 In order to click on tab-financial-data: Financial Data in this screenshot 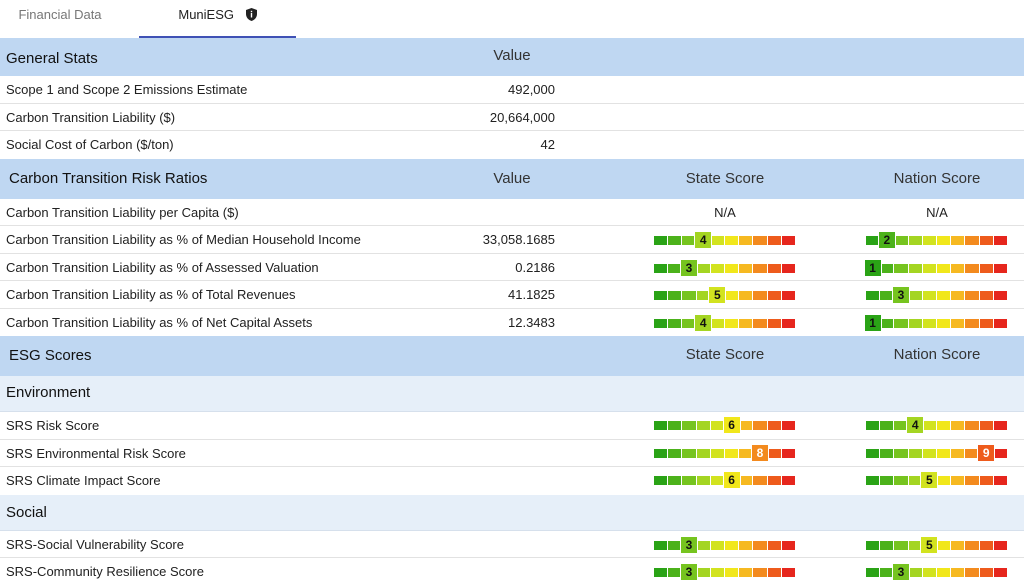, I will do `click(60, 19)`.